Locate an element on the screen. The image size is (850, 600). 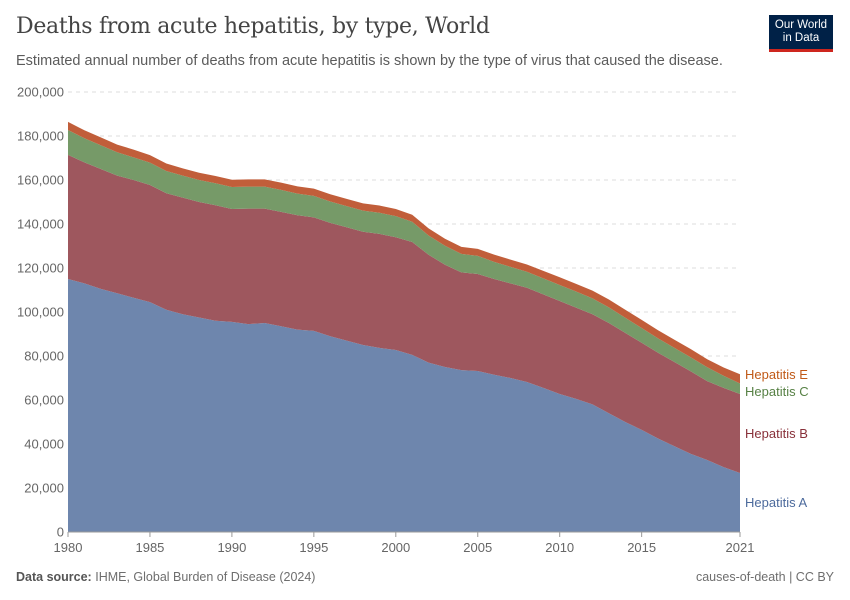
y-tick-label: 100,000 is located at coordinates (40, 312).